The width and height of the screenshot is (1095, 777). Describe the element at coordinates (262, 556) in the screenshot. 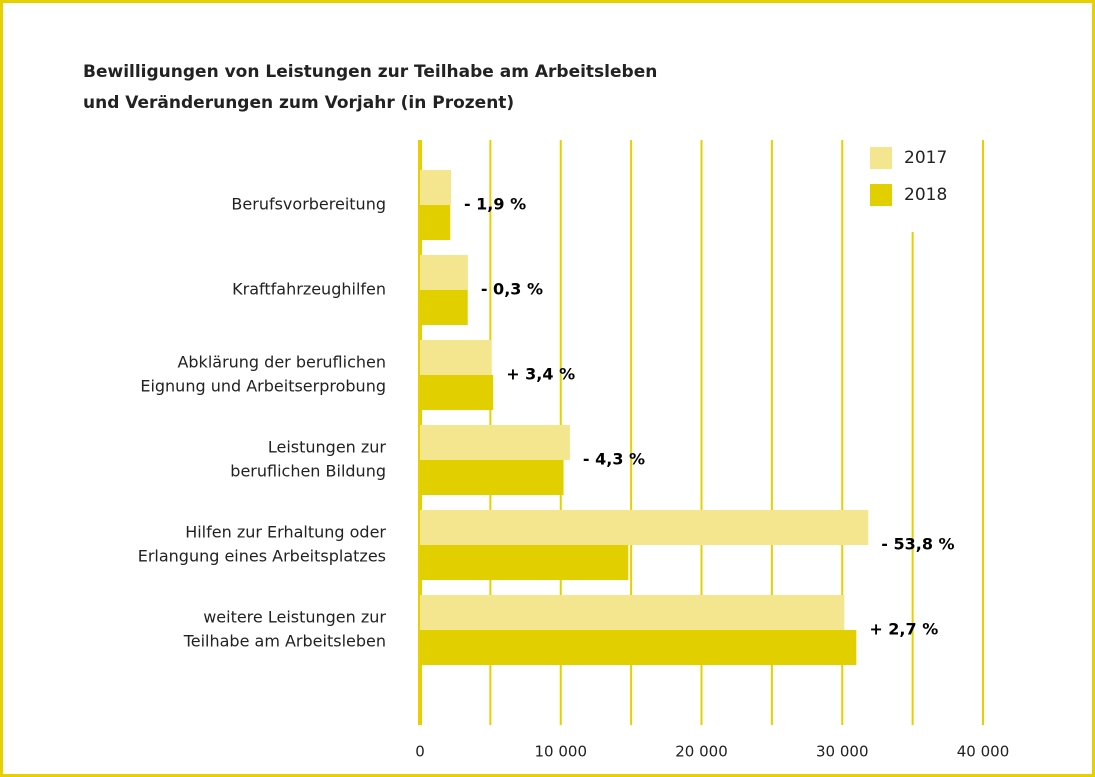

I see `category-label: Erlangung eines Arbeitsplatzes` at that location.